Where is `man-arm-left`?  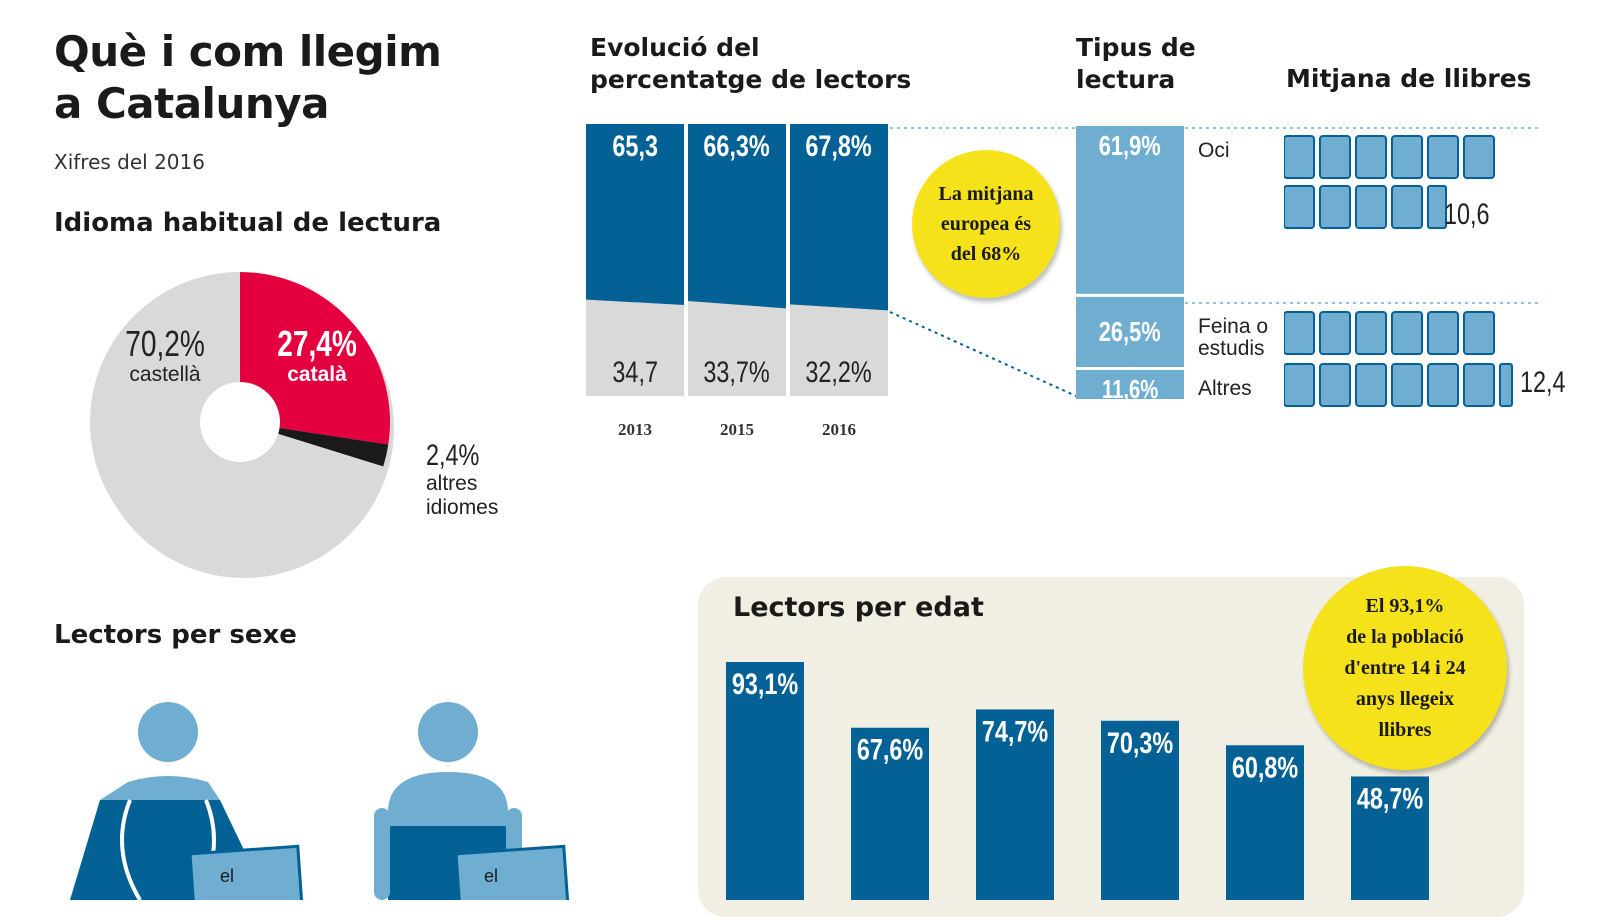
man-arm-left is located at coordinates (382, 854).